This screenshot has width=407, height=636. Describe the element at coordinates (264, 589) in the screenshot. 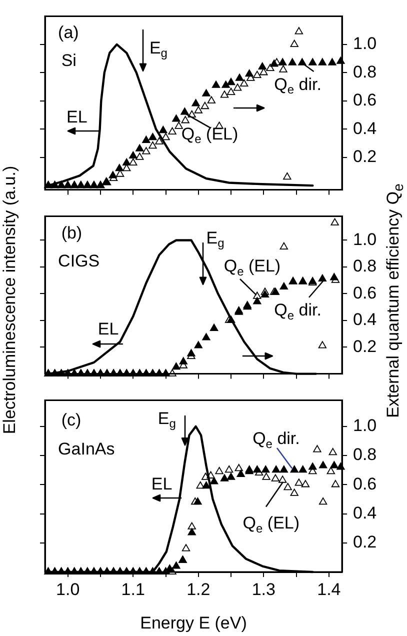

I see `x-tick-label: 1.3` at that location.